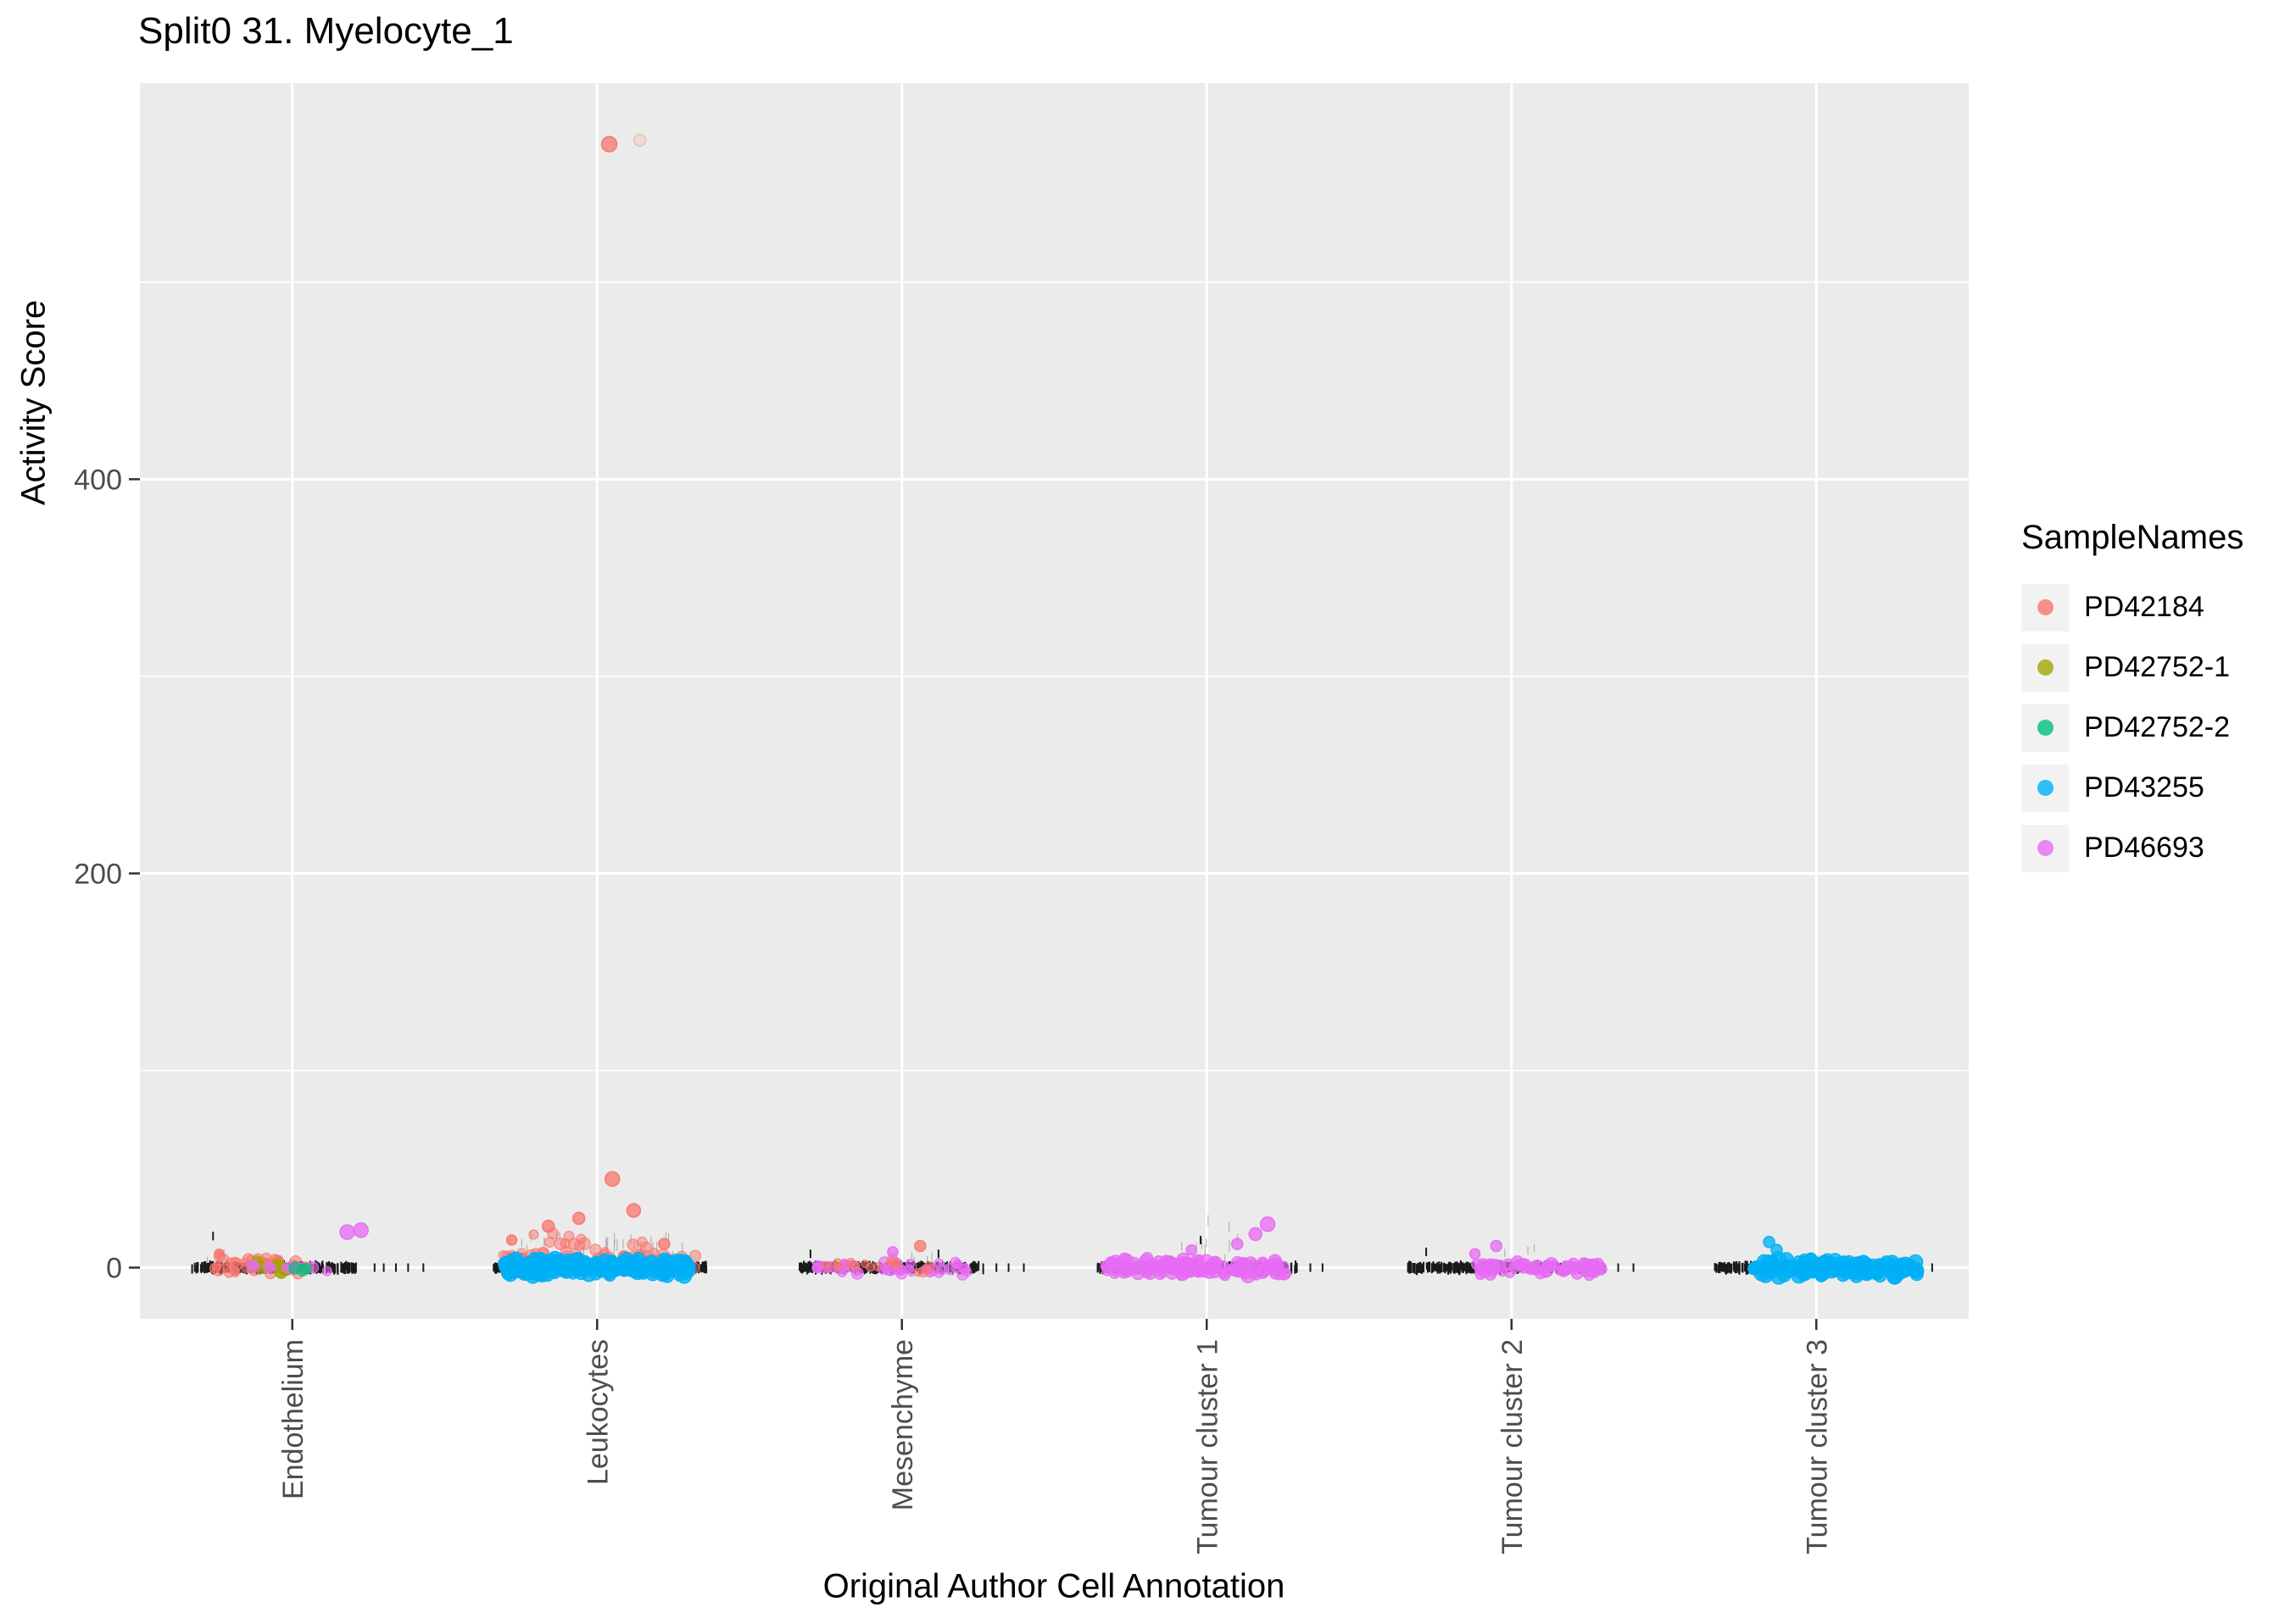 Image resolution: width=2296 pixels, height=1624 pixels. Describe the element at coordinates (1836, 1268) in the screenshot. I see `jitter-points-Tumour cluster 3-PD43255` at that location.